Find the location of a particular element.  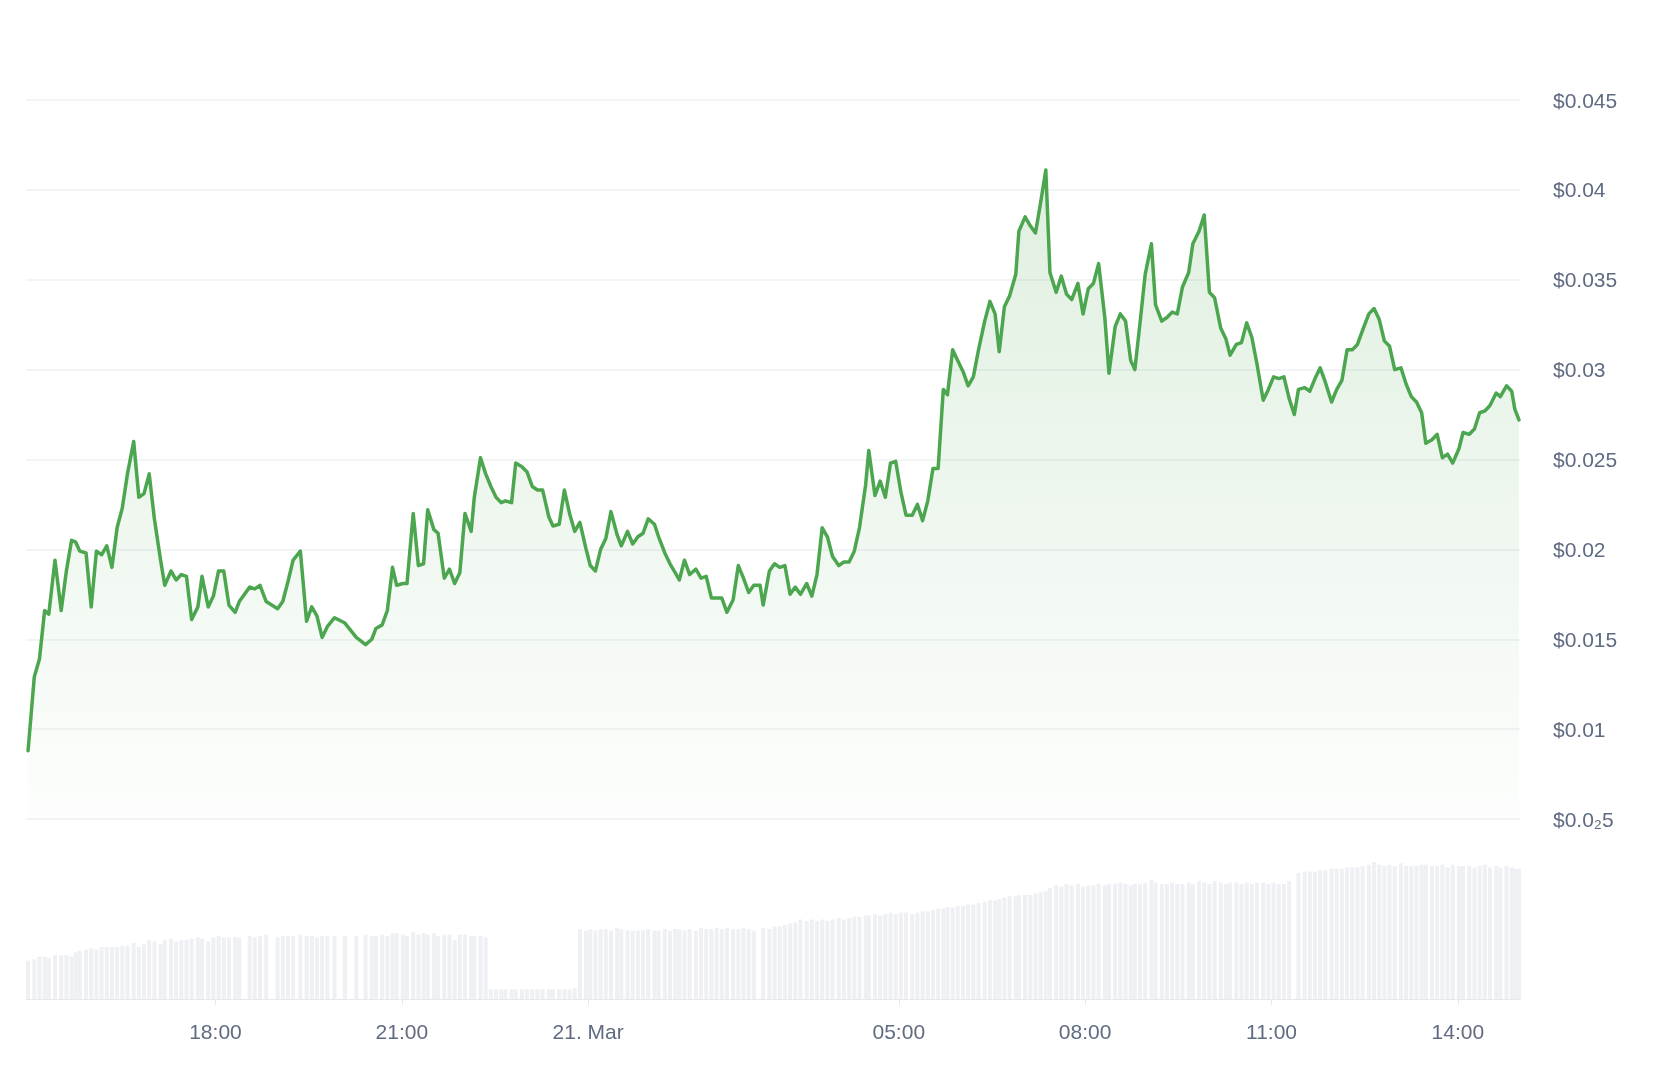

y-tick-label: $0.03 is located at coordinates (1579, 370).